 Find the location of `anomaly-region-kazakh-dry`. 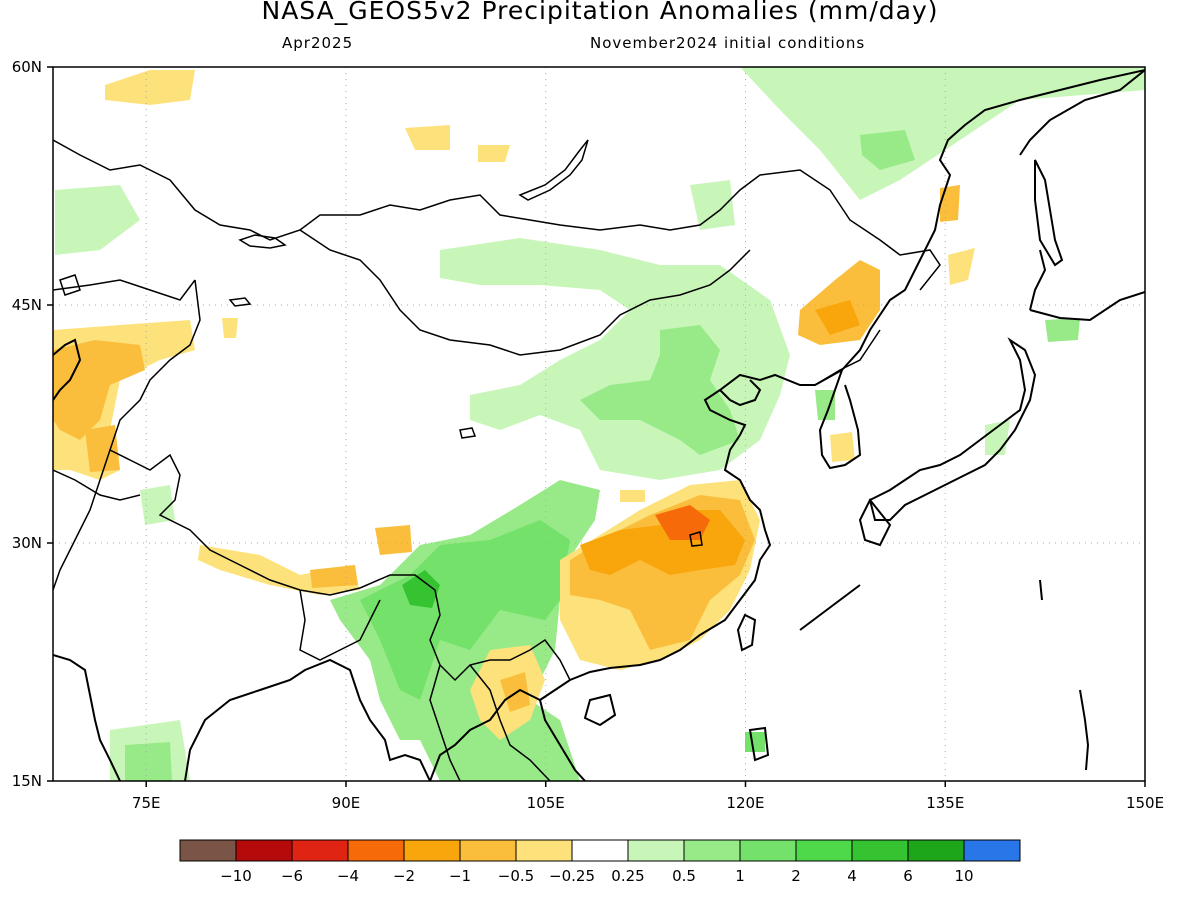

anomaly-region-kazakh-dry is located at coordinates (427, 137).